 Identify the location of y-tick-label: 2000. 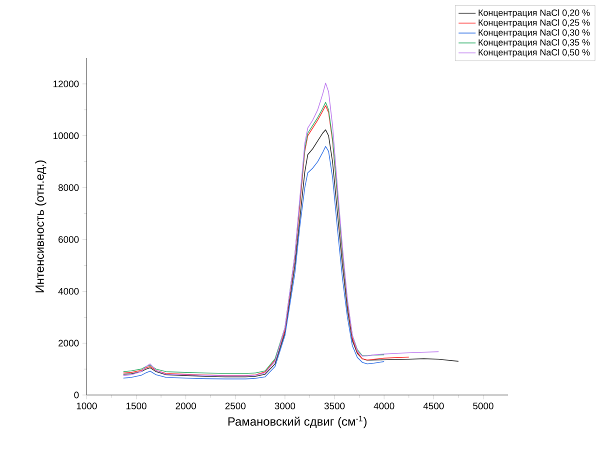
(68, 343).